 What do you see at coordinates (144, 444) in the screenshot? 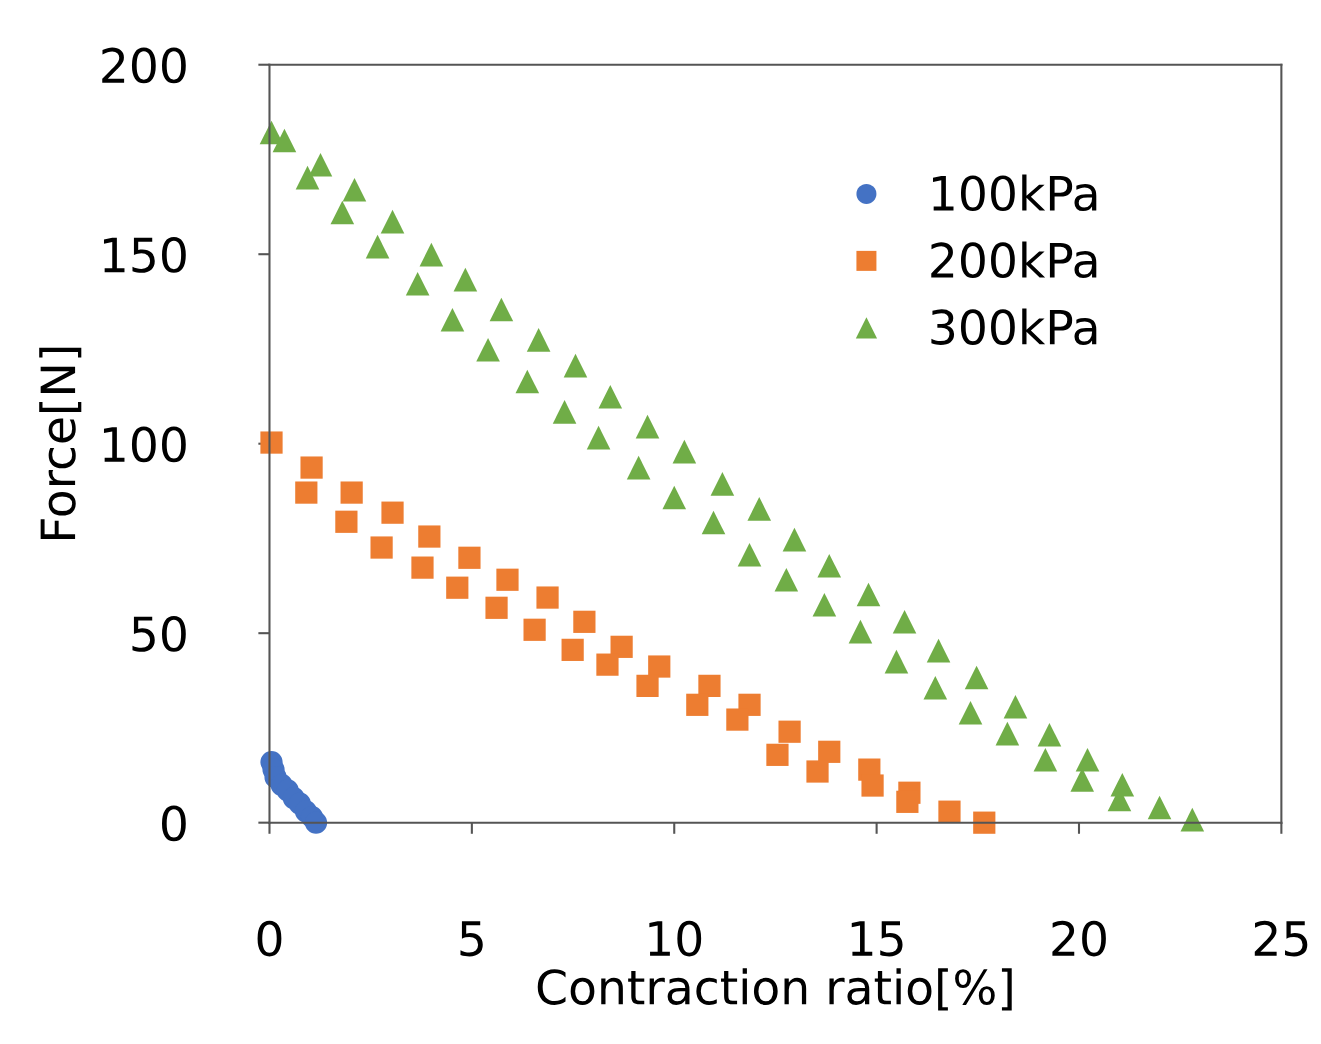
I see `y-tick-label: 100` at bounding box center [144, 444].